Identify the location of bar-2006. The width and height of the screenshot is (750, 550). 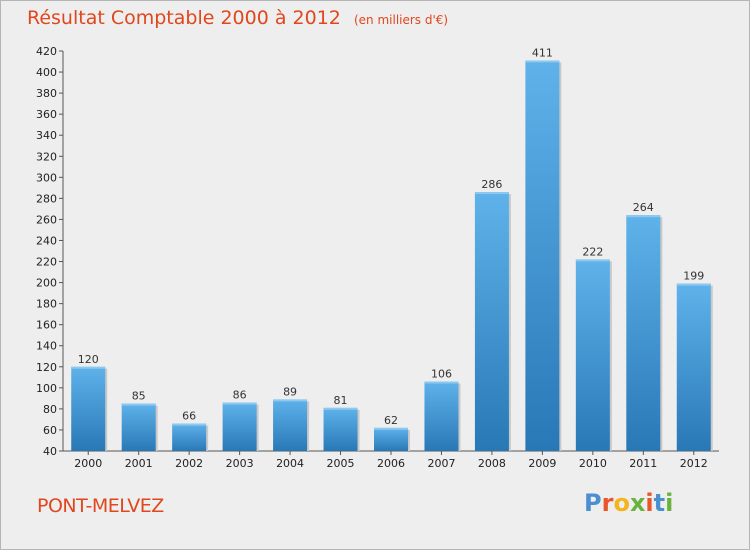
(391, 439).